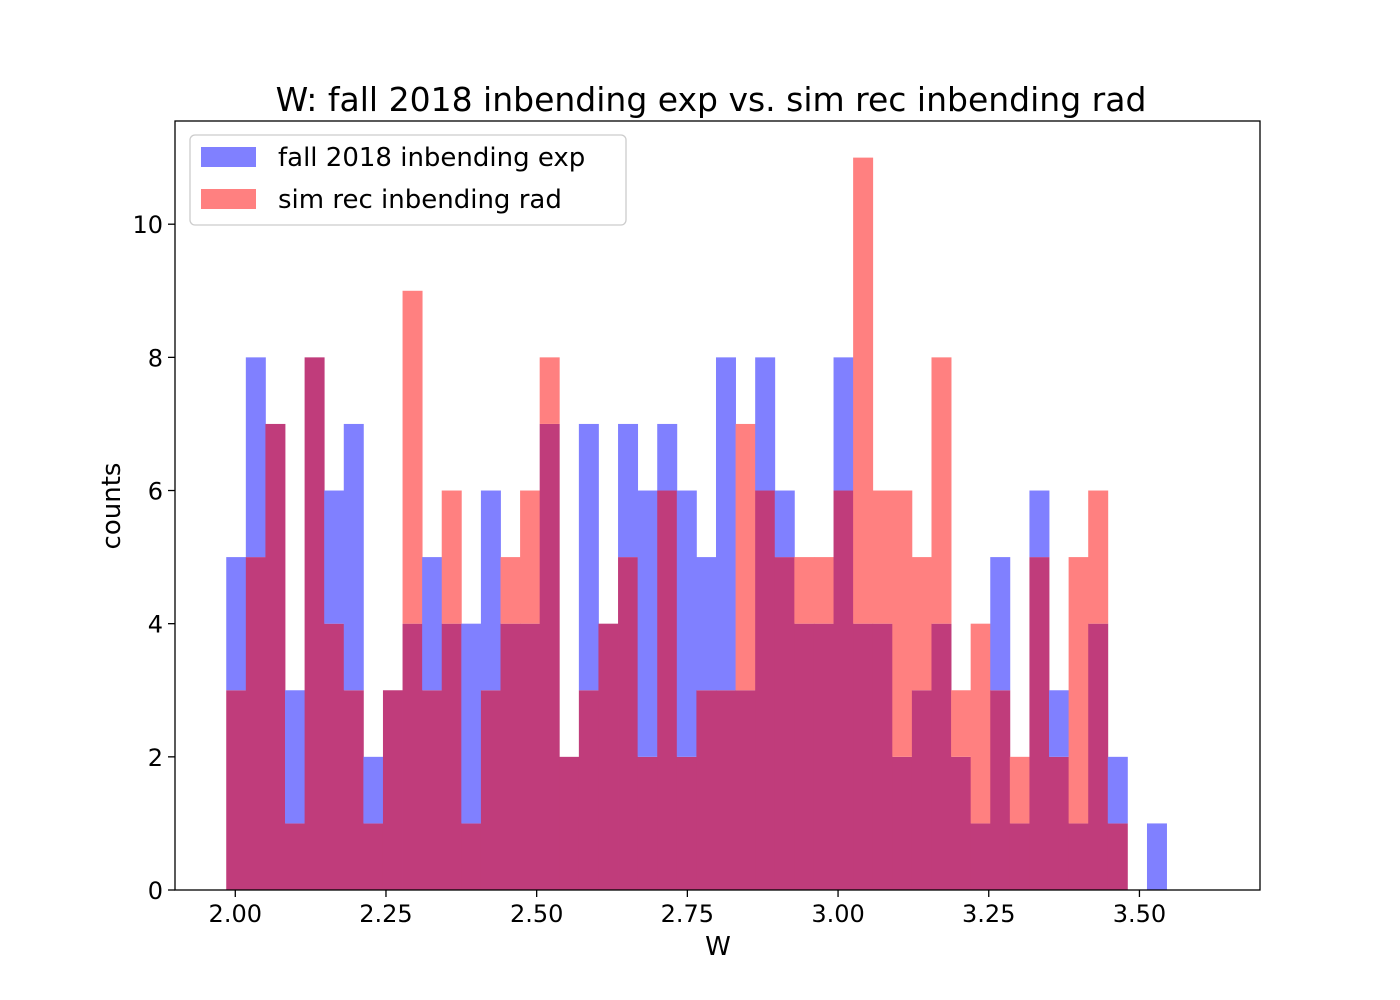  Describe the element at coordinates (1139, 914) in the screenshot. I see `x-tick-label-6: 3.50` at that location.